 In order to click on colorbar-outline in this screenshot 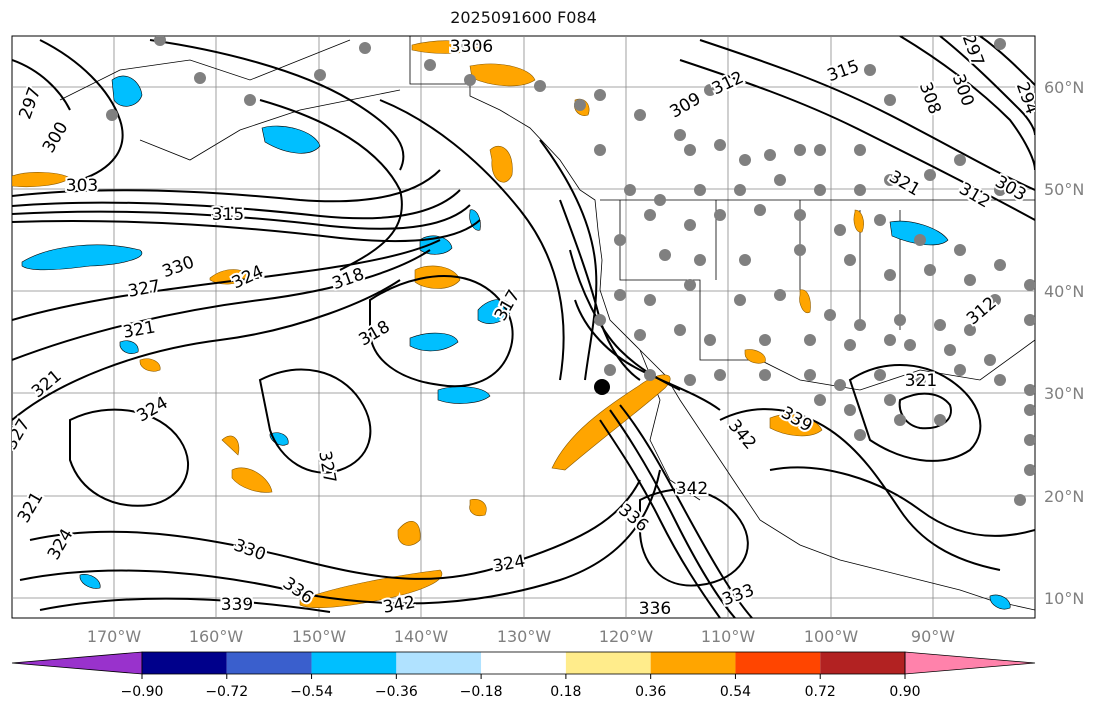, I will do `click(523, 663)`.